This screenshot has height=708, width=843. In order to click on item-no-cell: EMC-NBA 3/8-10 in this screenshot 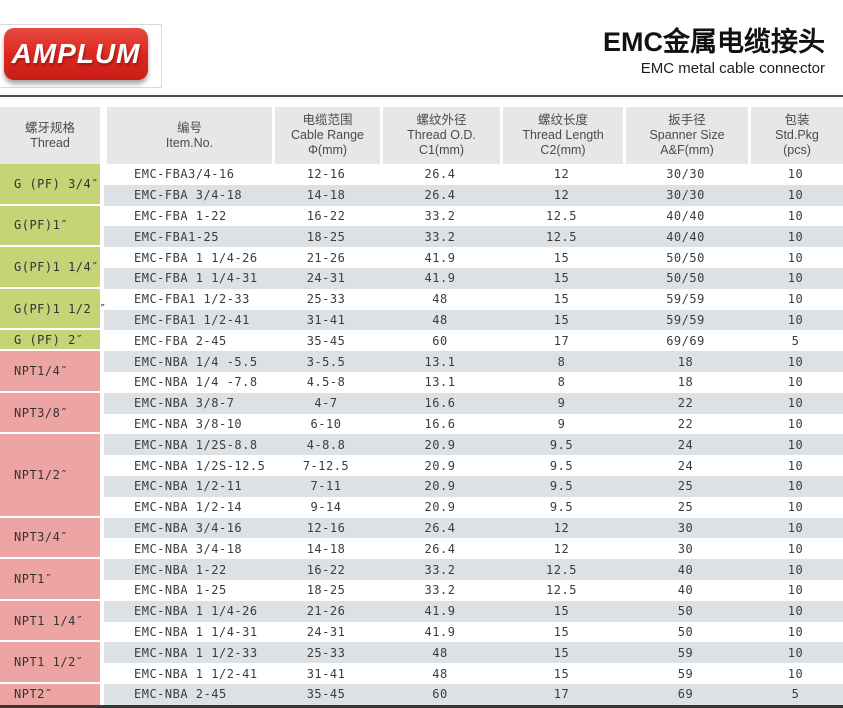, I will do `click(188, 424)`.